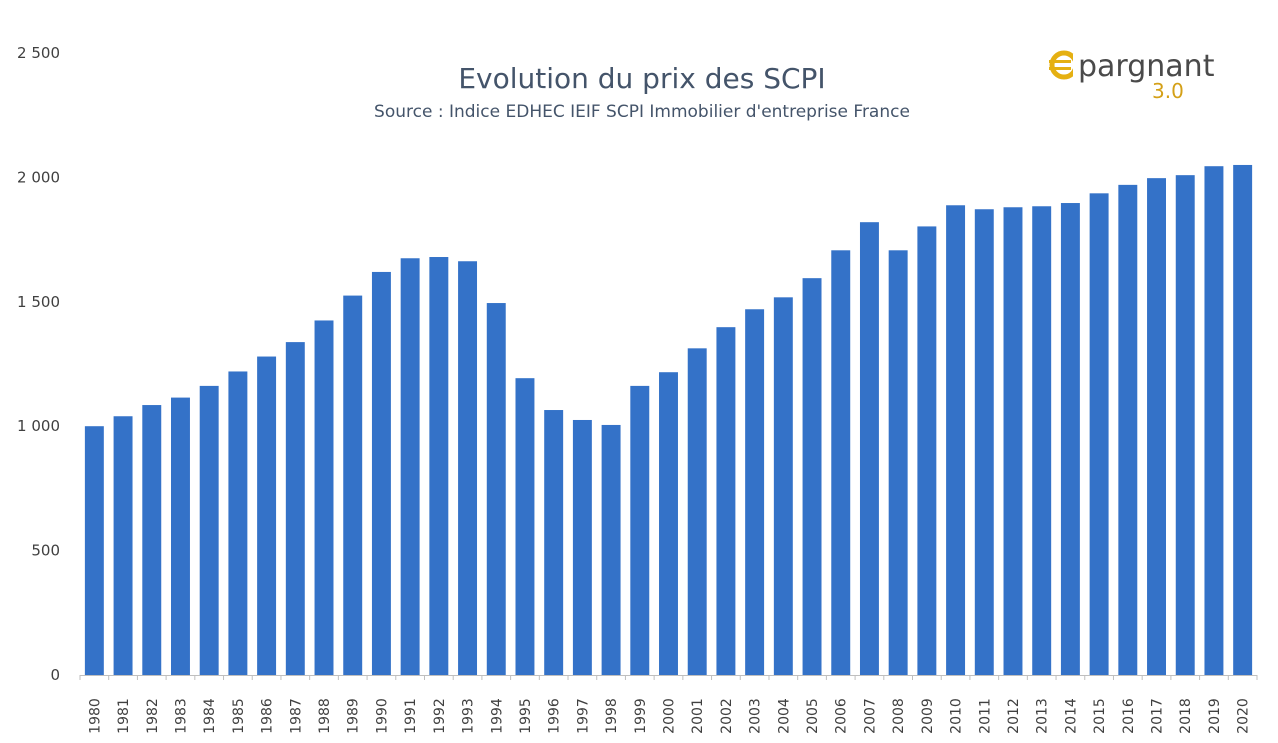 The width and height of the screenshot is (1278, 743). What do you see at coordinates (469, 716) in the screenshot?
I see `x-tick-label: 1993` at bounding box center [469, 716].